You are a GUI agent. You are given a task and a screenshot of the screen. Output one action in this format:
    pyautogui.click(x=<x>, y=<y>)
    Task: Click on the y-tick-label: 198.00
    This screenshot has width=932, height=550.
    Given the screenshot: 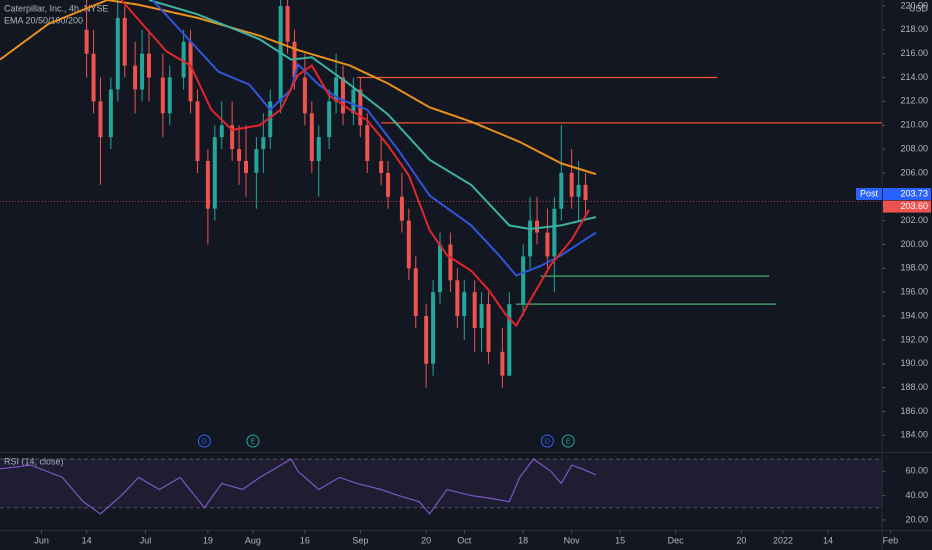 What is the action you would take?
    pyautogui.click(x=914, y=268)
    